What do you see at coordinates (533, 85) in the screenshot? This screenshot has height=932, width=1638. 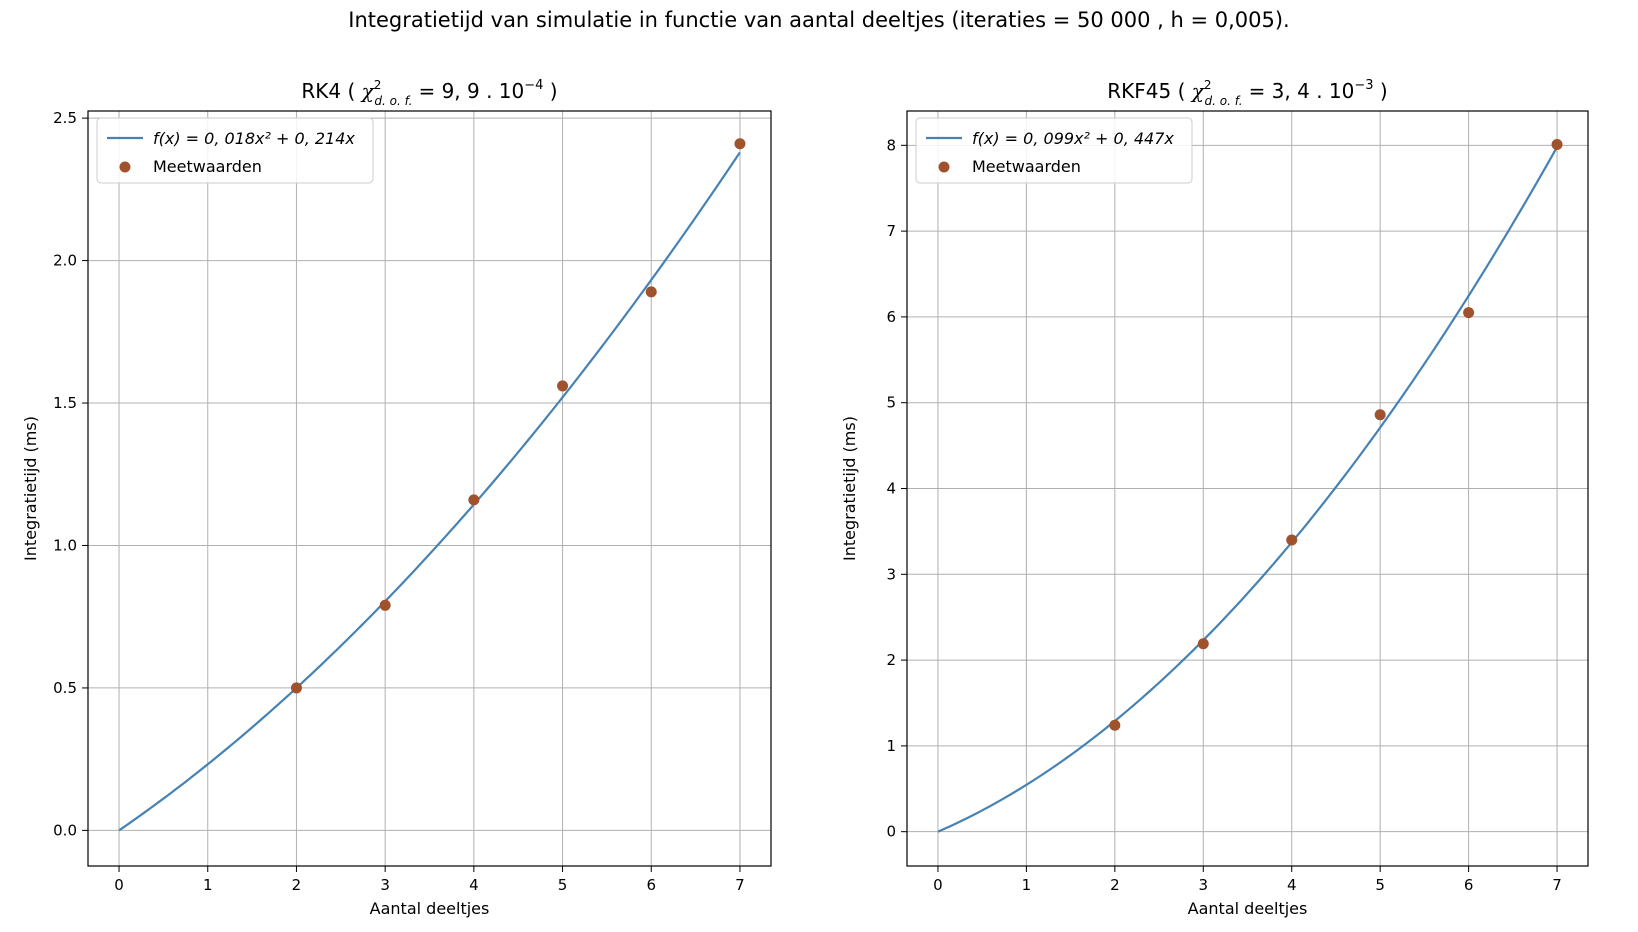 I see `panel-title-part: −4` at bounding box center [533, 85].